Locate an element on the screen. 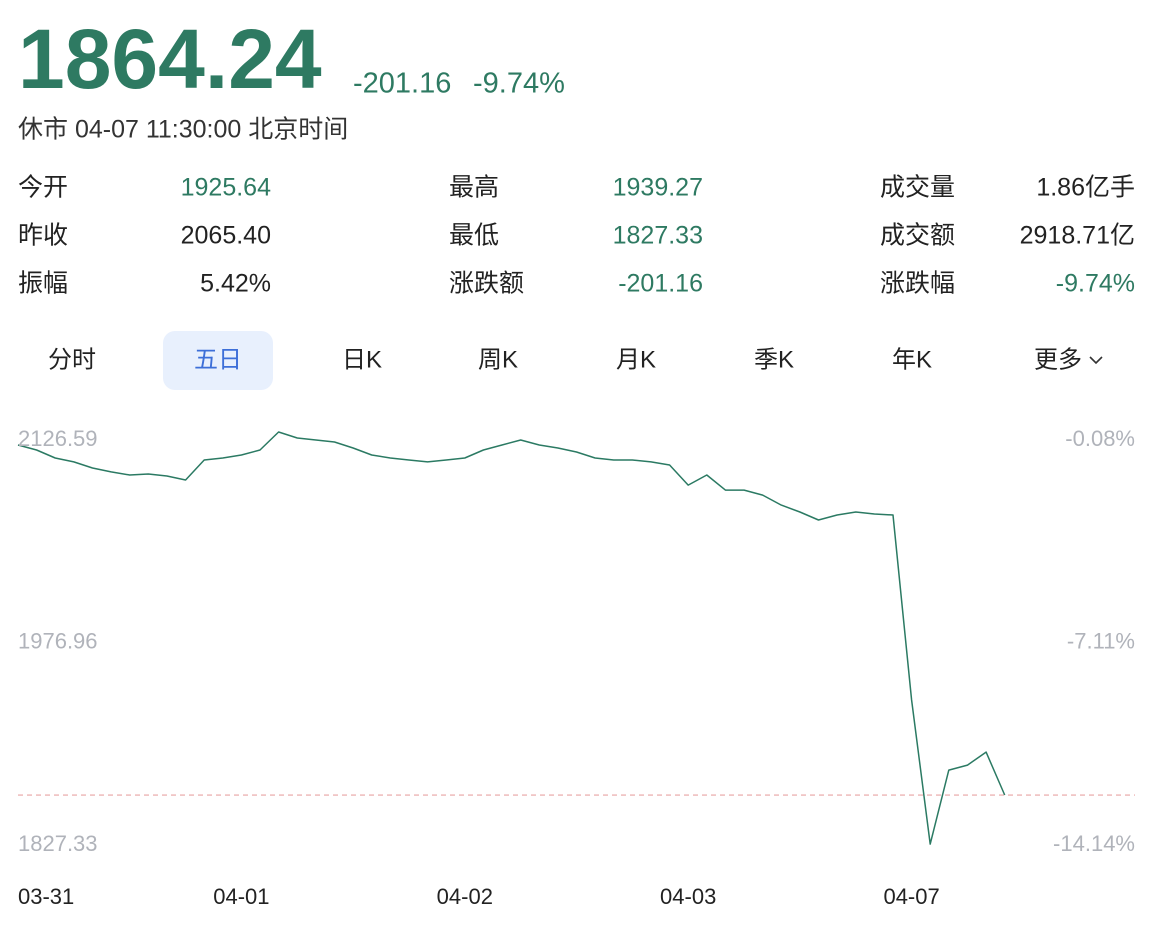 The height and width of the screenshot is (935, 1174). x-tick-label: 03-31 is located at coordinates (46, 896).